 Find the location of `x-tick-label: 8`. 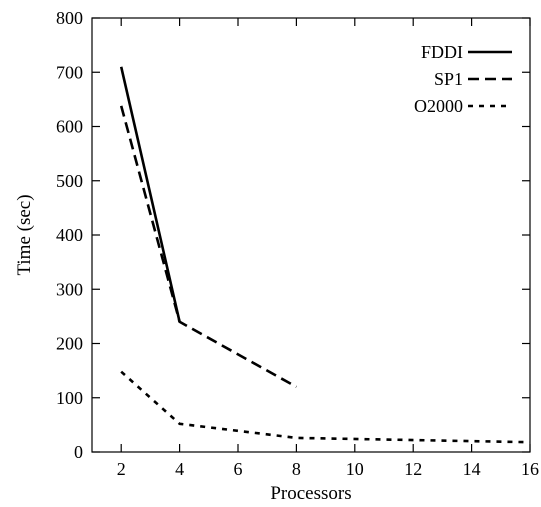

x-tick-label: 8 is located at coordinates (296, 469).